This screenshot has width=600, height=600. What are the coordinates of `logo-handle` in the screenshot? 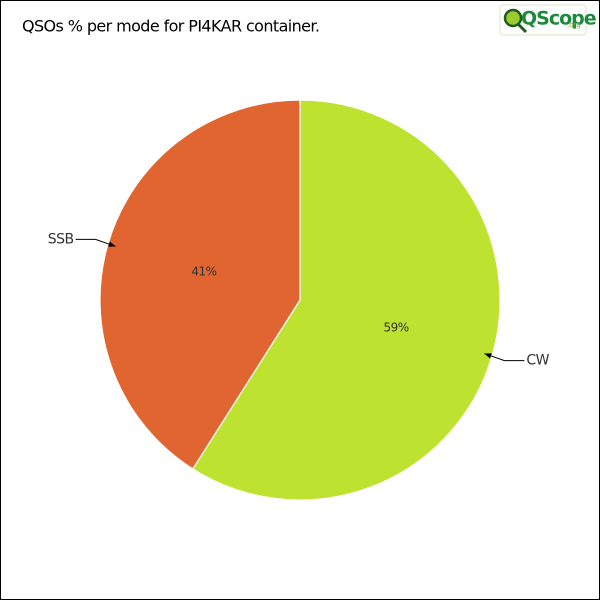 It's located at (522, 28).